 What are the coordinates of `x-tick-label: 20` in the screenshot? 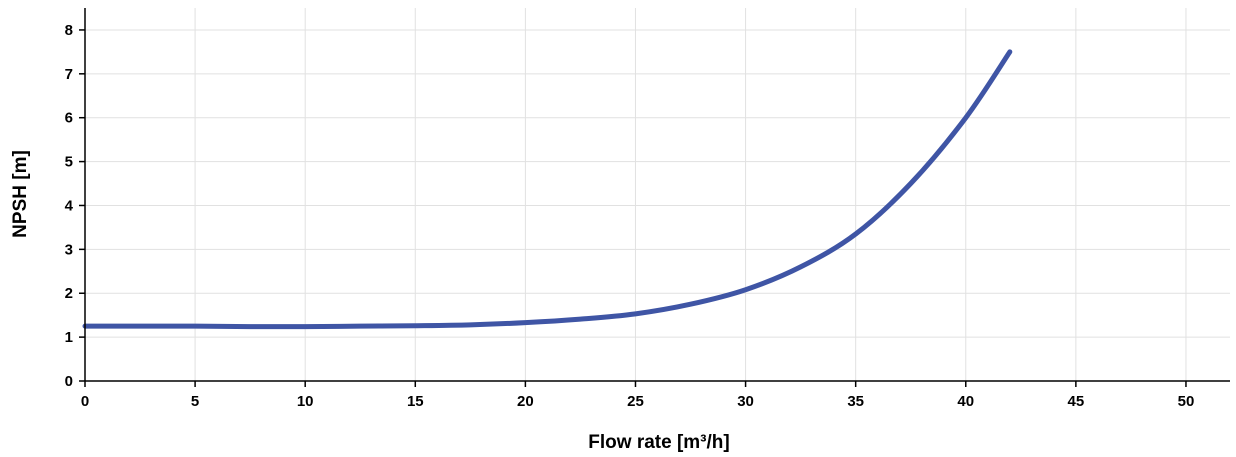 It's located at (525, 401).